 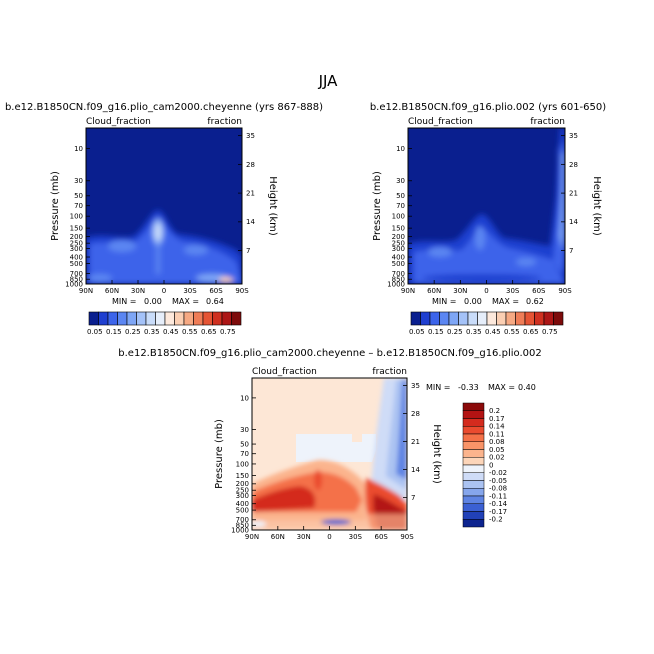 I want to click on x-tick-label: 90N, so click(x=86, y=291).